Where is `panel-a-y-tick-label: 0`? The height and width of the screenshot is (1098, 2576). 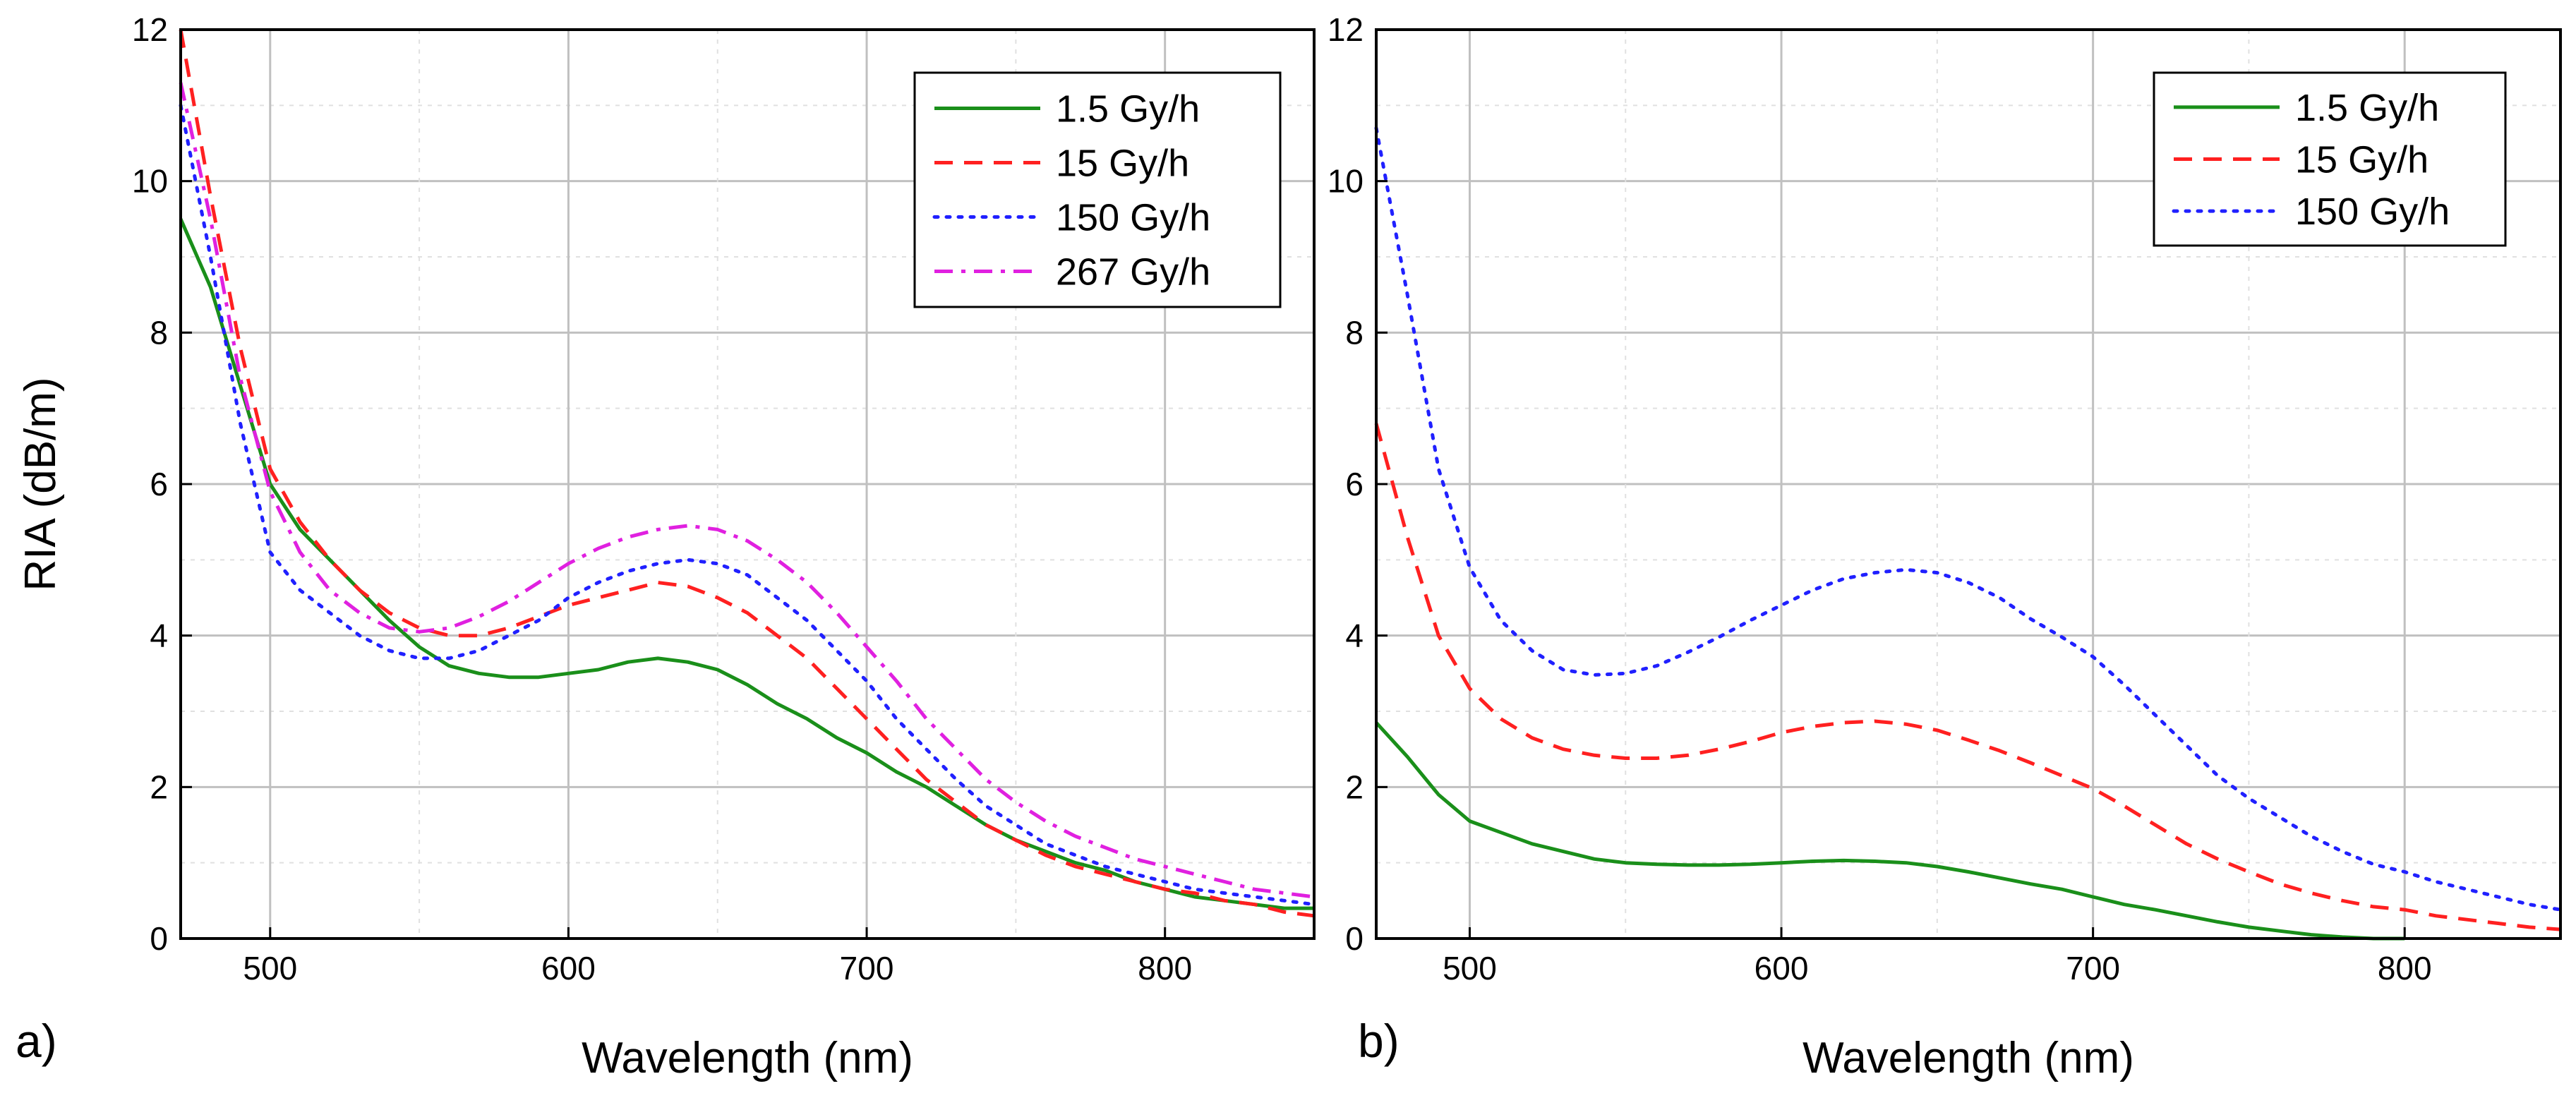 panel-a-y-tick-label: 0 is located at coordinates (159, 938).